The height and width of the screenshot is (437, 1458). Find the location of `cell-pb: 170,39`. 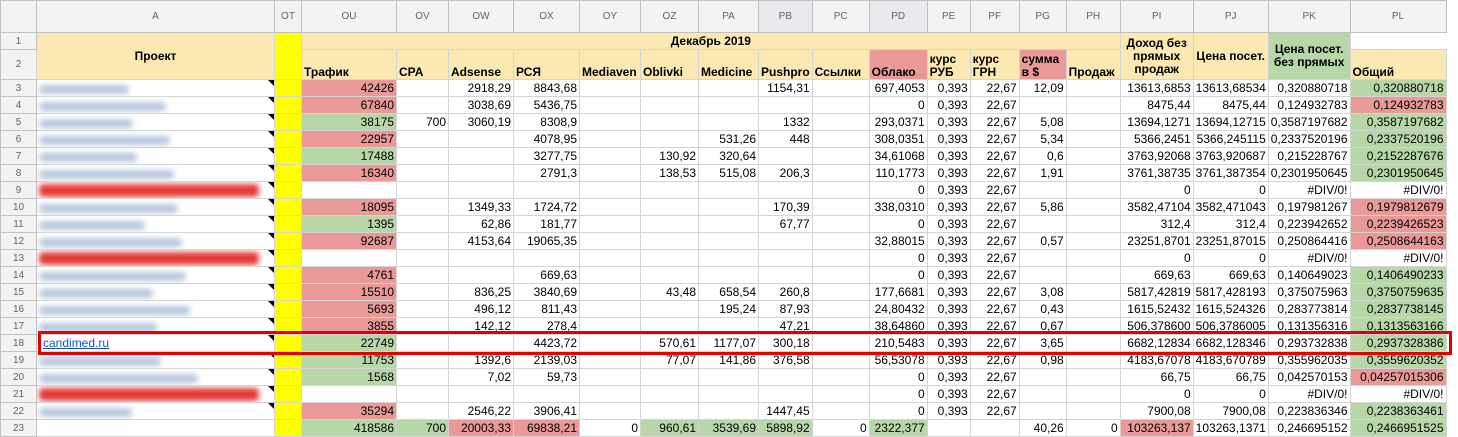

cell-pb: 170,39 is located at coordinates (785, 207).